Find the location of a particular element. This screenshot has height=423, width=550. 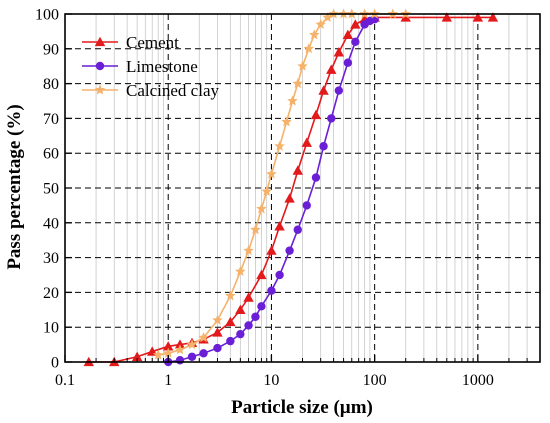

y-tick-label: 50 is located at coordinates (51, 189).